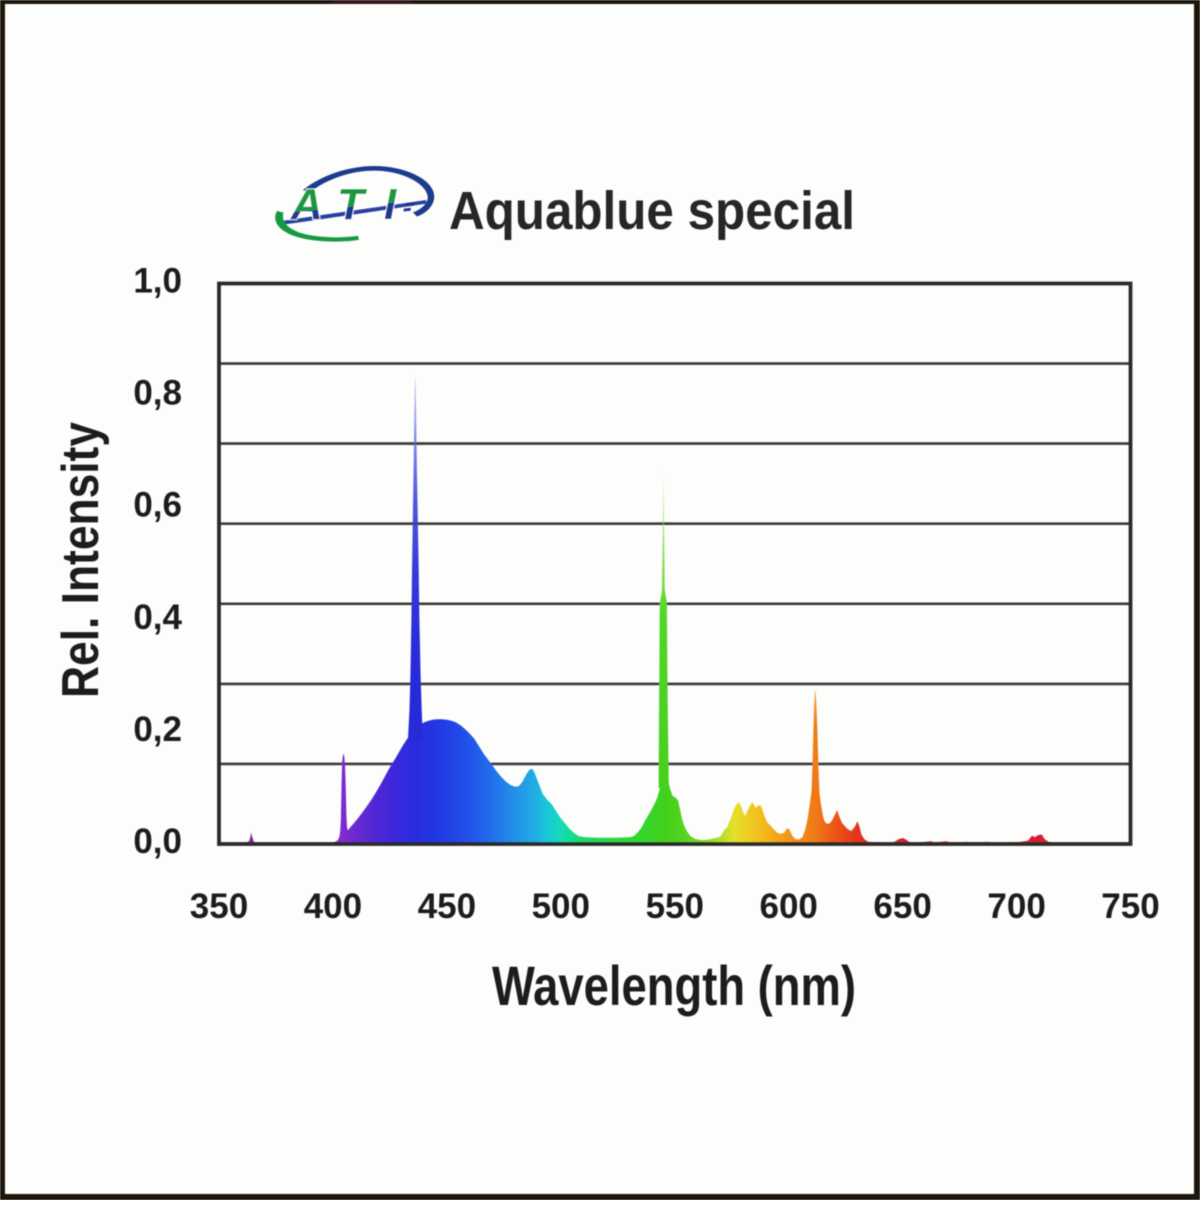 The image size is (1200, 1205). I want to click on svg-text: 400, so click(333, 906).